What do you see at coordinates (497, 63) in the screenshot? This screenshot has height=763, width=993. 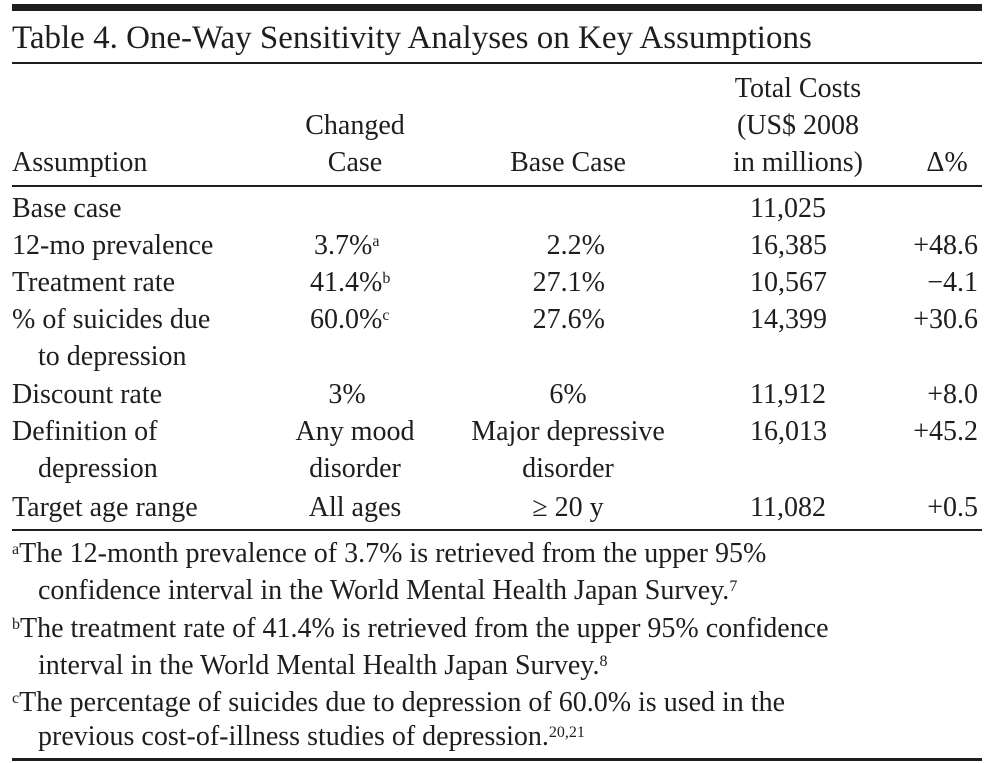 I see `title-rule` at bounding box center [497, 63].